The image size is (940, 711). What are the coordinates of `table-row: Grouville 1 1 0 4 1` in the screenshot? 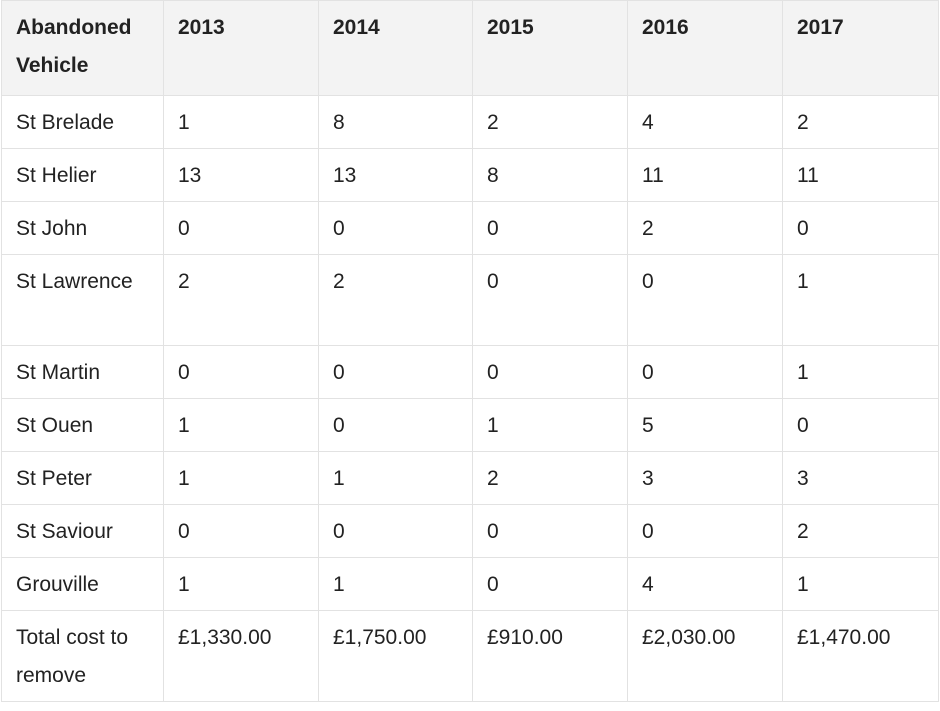 It's located at (470, 584).